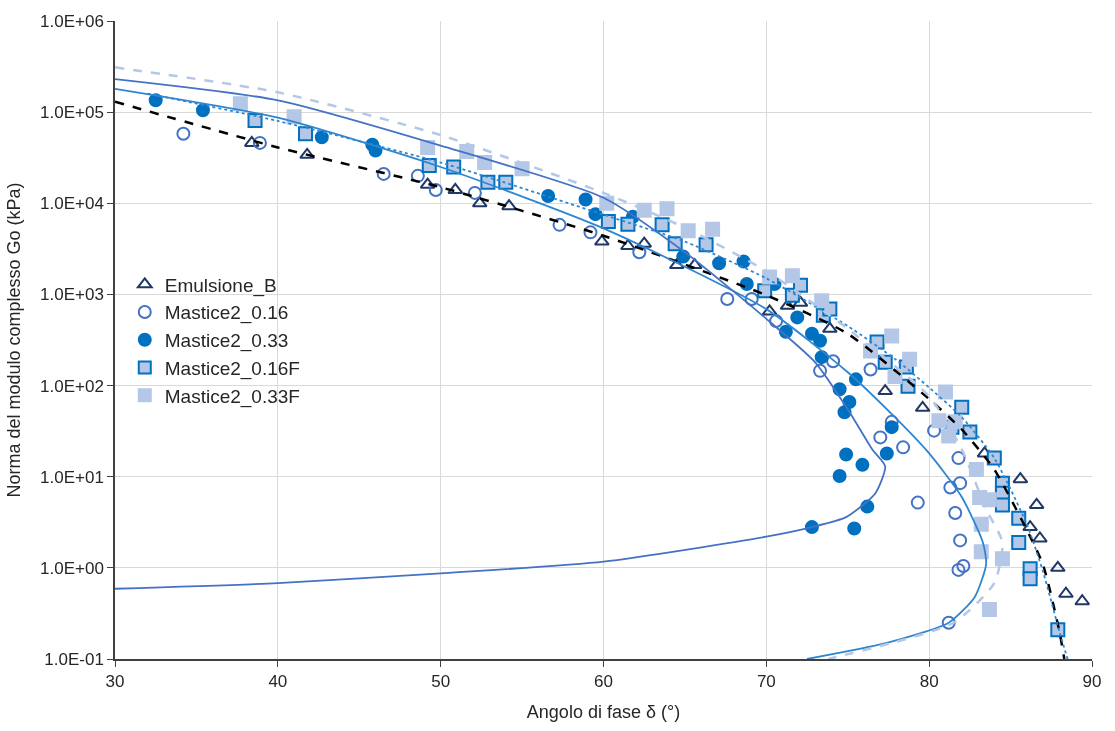 The width and height of the screenshot is (1115, 731). I want to click on y-tick-label: 1.0E+01, so click(72, 477).